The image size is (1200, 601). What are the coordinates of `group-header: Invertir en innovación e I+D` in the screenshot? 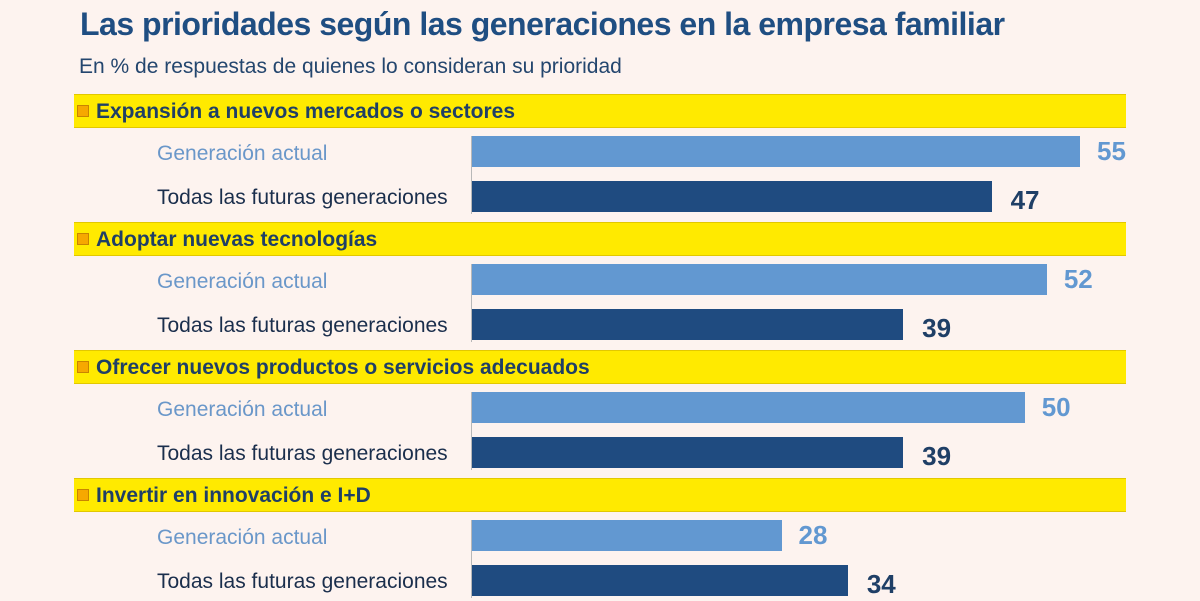 It's located at (600, 495).